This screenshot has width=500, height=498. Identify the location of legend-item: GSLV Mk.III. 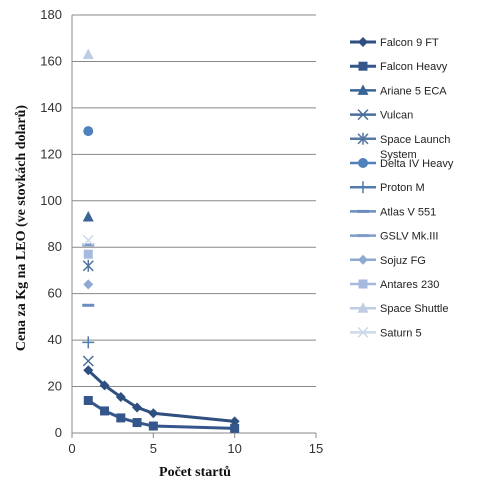
(394, 237).